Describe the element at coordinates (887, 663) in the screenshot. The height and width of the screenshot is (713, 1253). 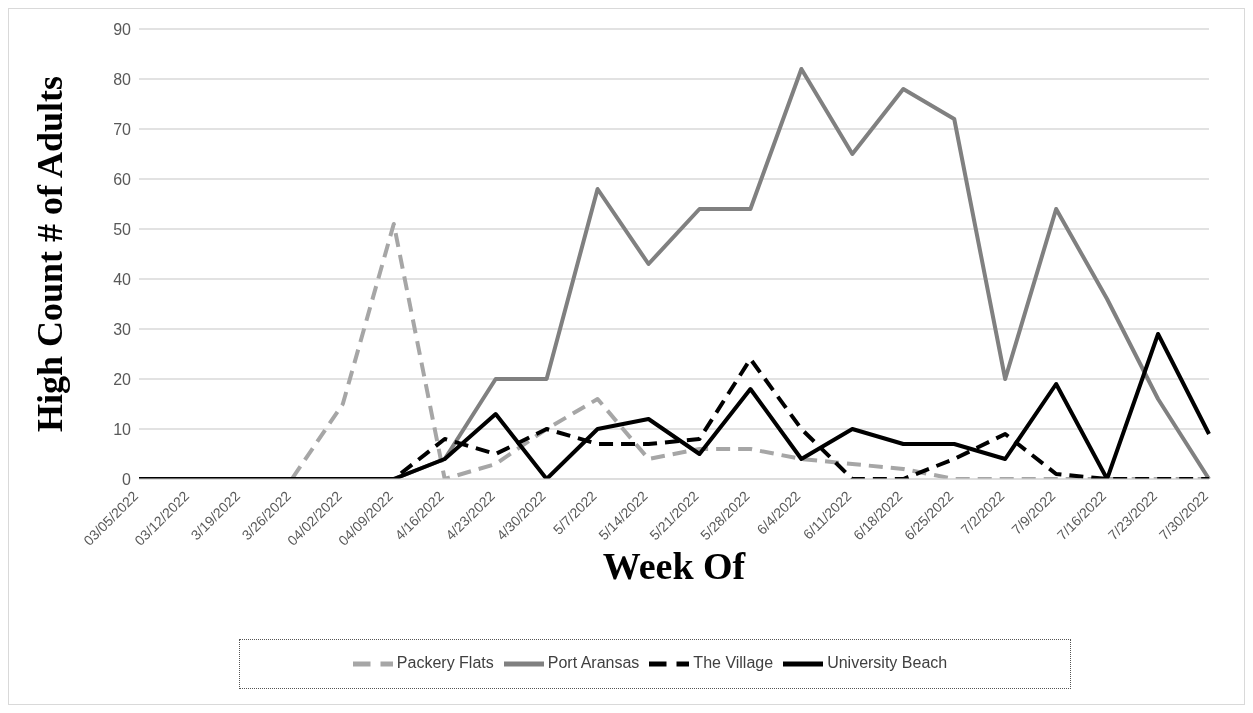
I see `legend-label: University Beach` at that location.